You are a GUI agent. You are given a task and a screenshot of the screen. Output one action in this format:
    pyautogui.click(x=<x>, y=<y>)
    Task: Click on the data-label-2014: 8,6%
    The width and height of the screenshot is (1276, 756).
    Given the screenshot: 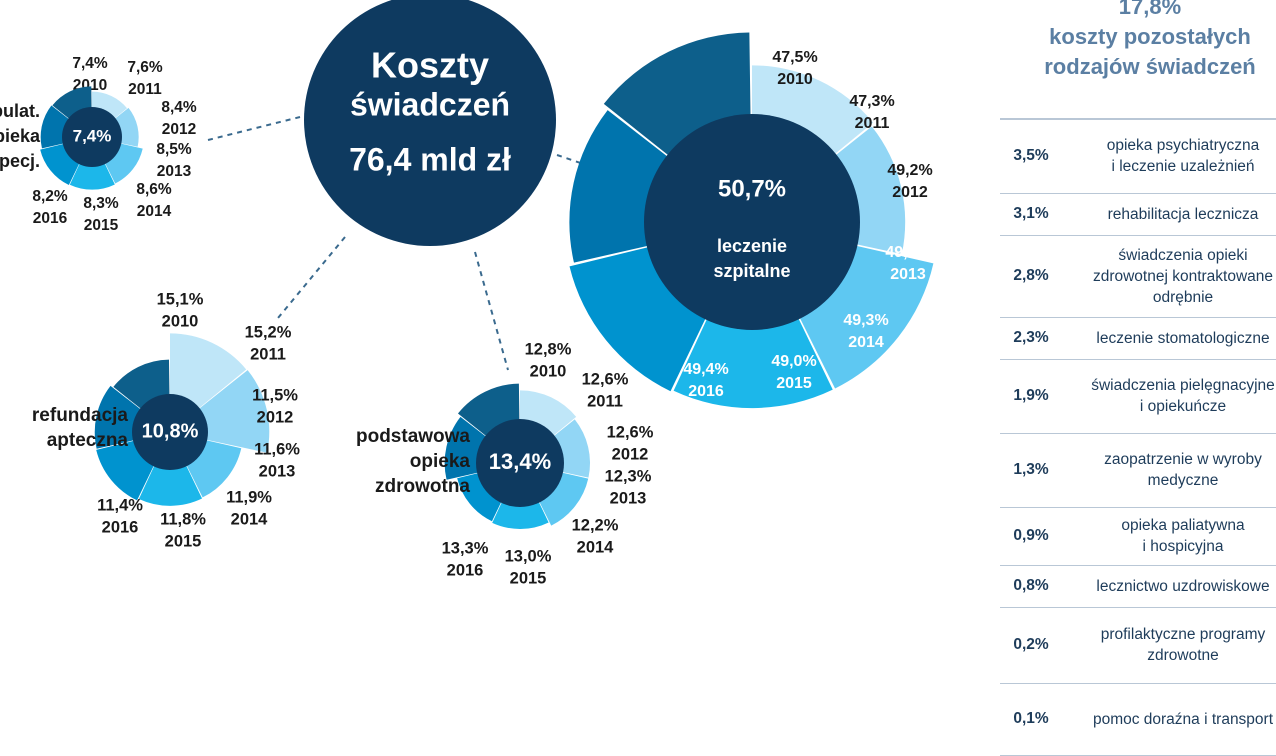 What is the action you would take?
    pyautogui.click(x=154, y=189)
    